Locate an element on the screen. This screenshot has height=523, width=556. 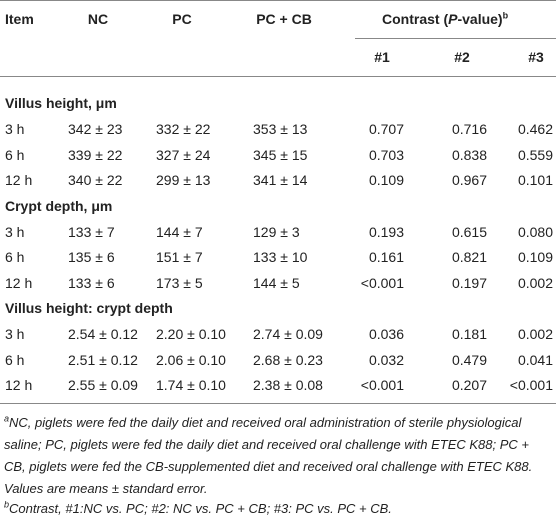
header-contrast-note: b is located at coordinates (505, 15).